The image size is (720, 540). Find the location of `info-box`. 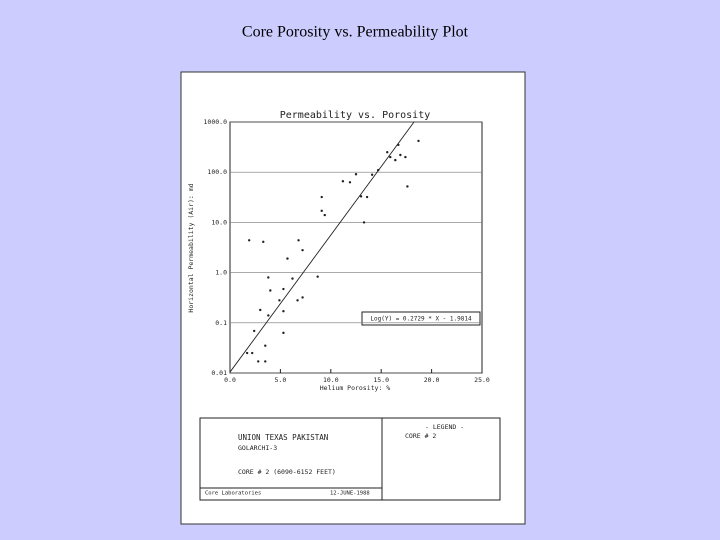

info-box is located at coordinates (350, 459).